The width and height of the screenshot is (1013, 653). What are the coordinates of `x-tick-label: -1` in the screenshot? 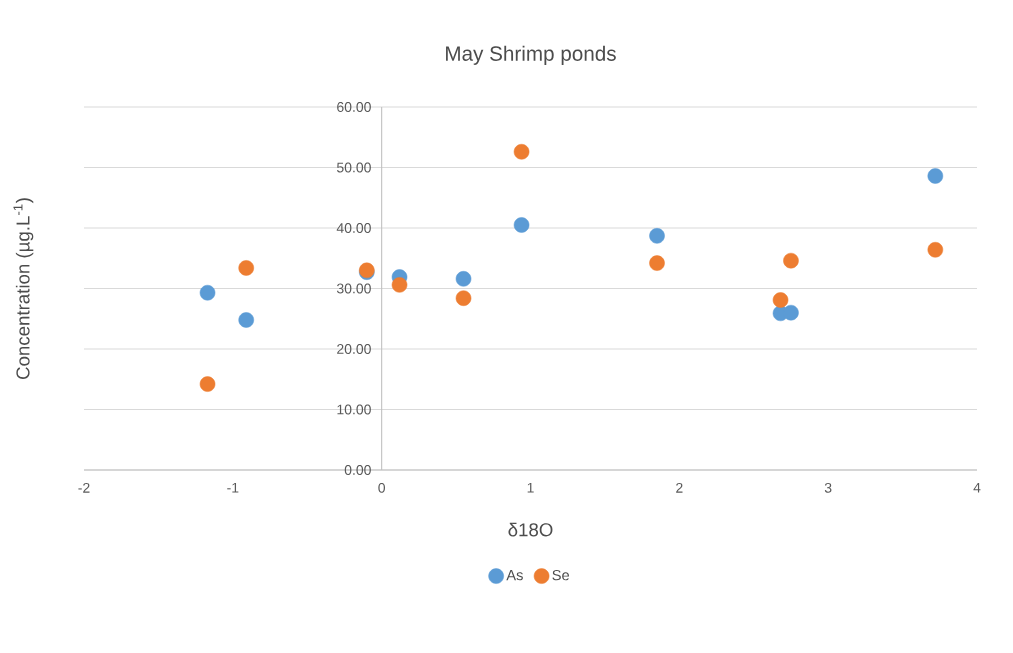 It's located at (233, 487).